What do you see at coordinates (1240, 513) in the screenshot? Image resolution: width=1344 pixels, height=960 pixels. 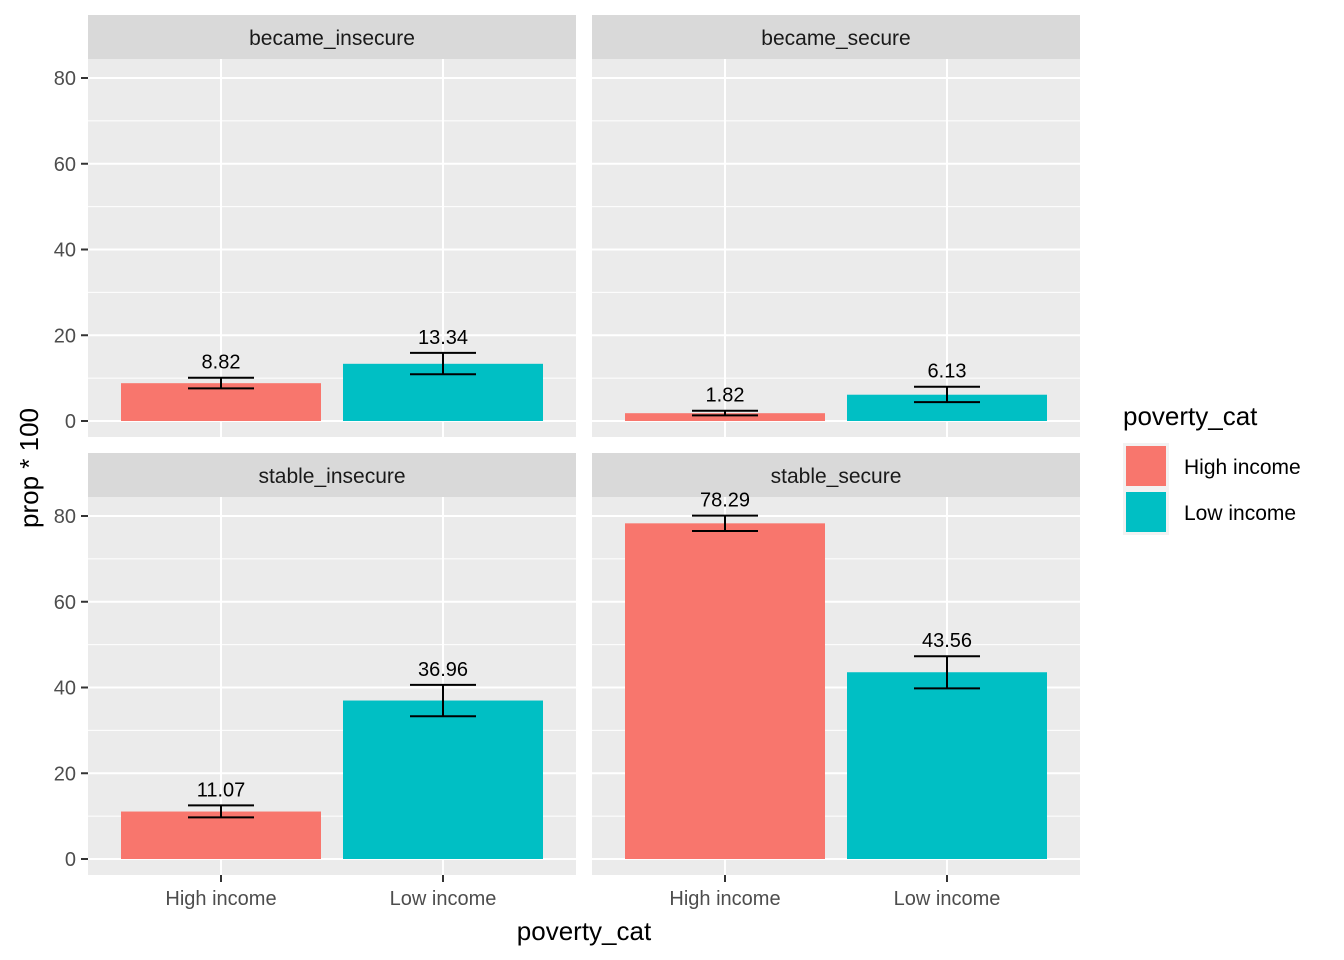 I see `legend-label: Low income` at bounding box center [1240, 513].